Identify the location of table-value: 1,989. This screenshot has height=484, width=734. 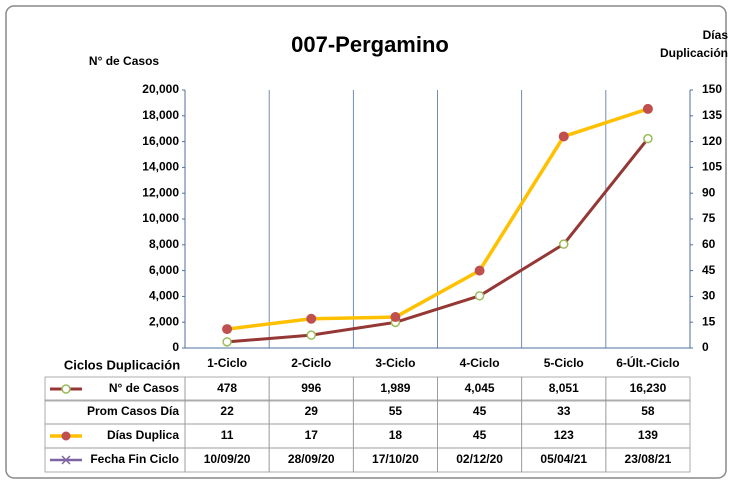
(395, 388).